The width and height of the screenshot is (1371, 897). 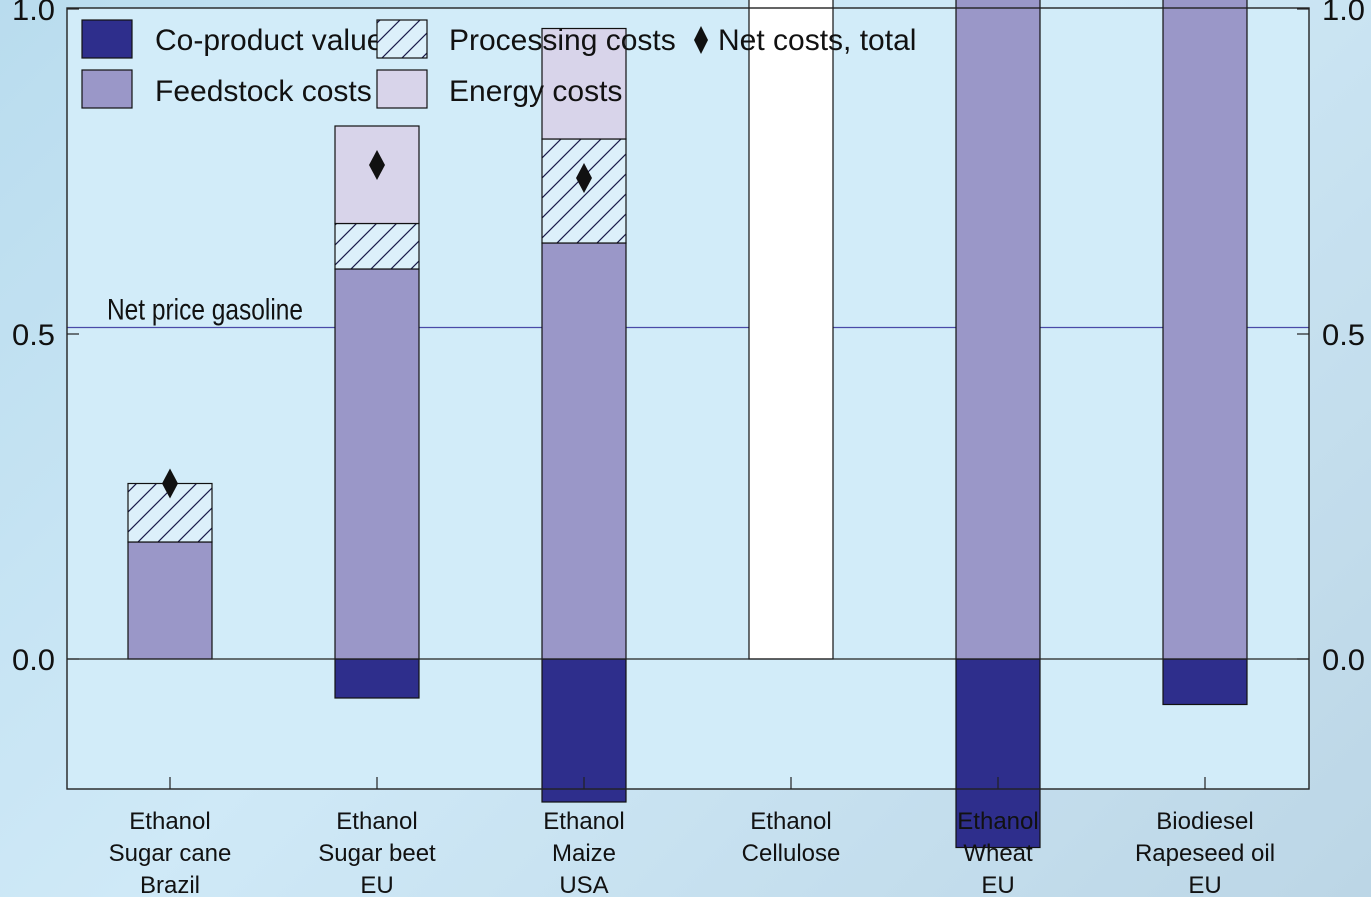 What do you see at coordinates (583, 884) in the screenshot?
I see `x-tick-label: USA` at bounding box center [583, 884].